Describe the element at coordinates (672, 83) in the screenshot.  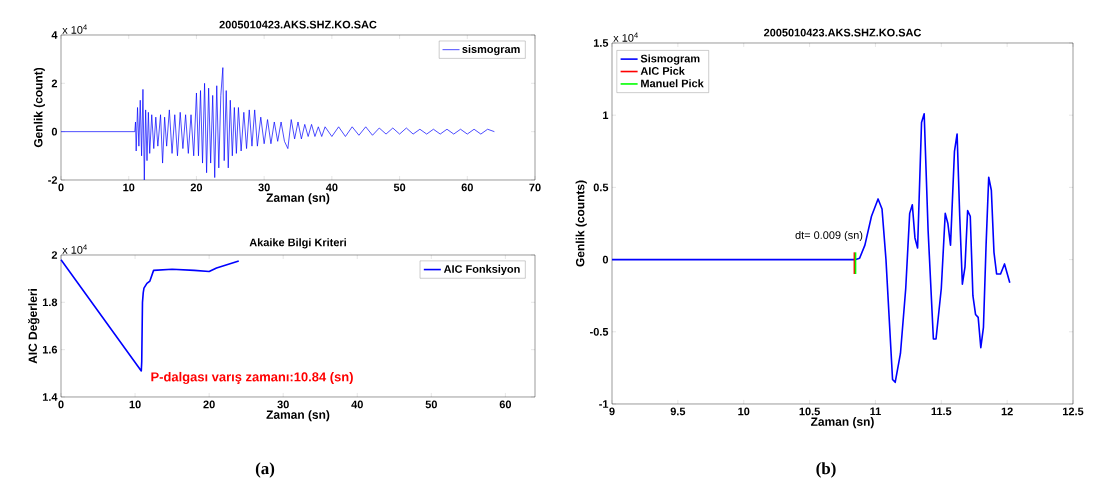
I see `legend-label: Manuel Pick` at that location.